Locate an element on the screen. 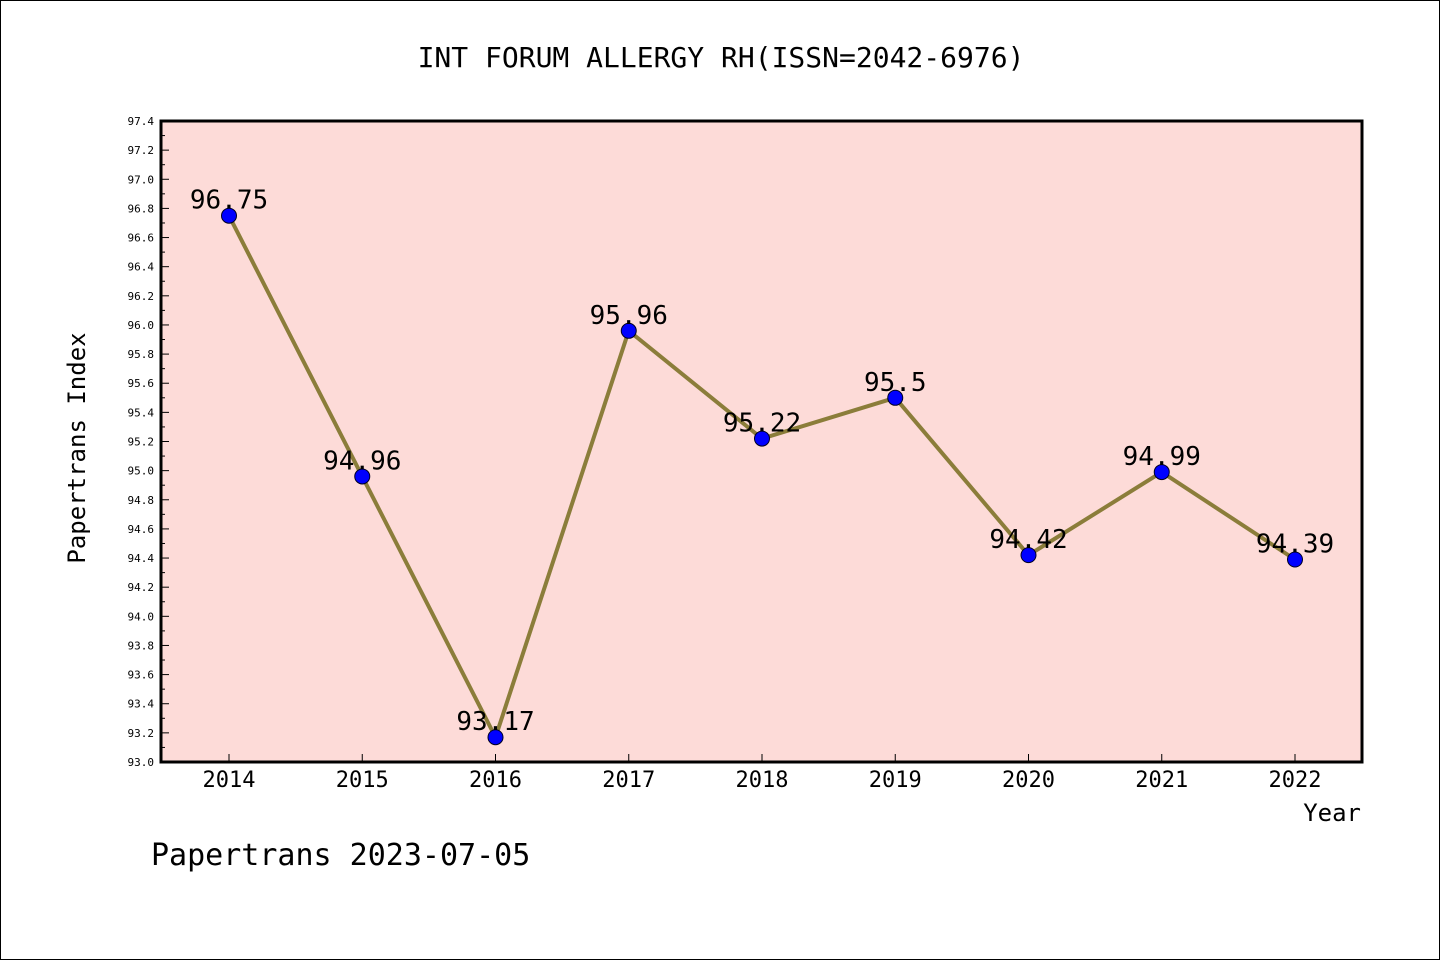 The image size is (1440, 961). y-tick-label: 95.8 is located at coordinates (141, 354).